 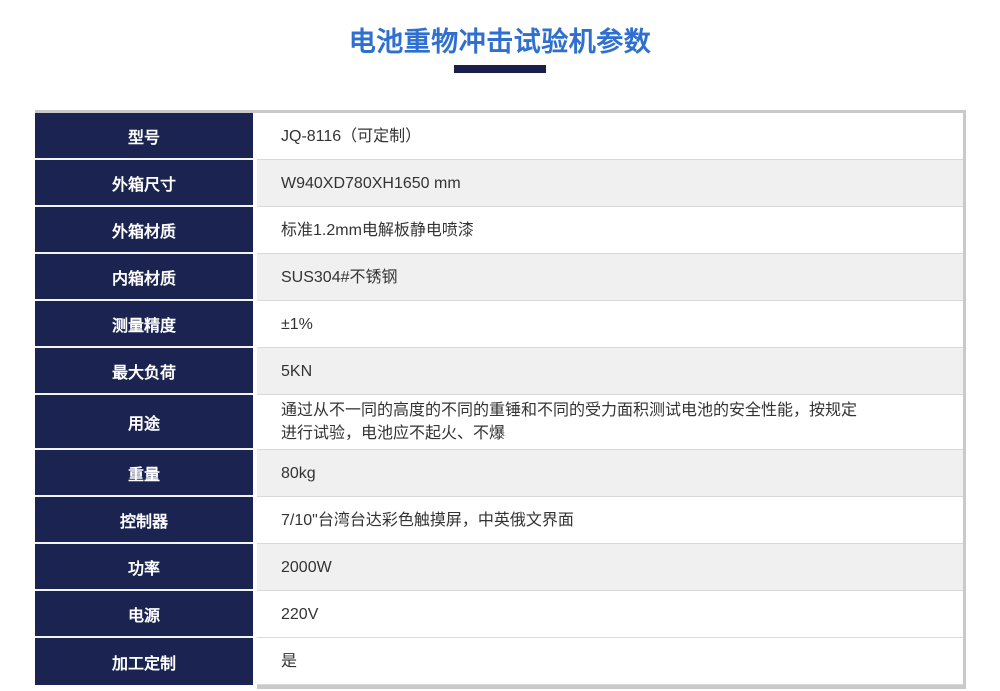 I want to click on table-row: 控制器 7/10"台湾台达彩色触摸屏，中英俄文界面, so click(x=499, y=520).